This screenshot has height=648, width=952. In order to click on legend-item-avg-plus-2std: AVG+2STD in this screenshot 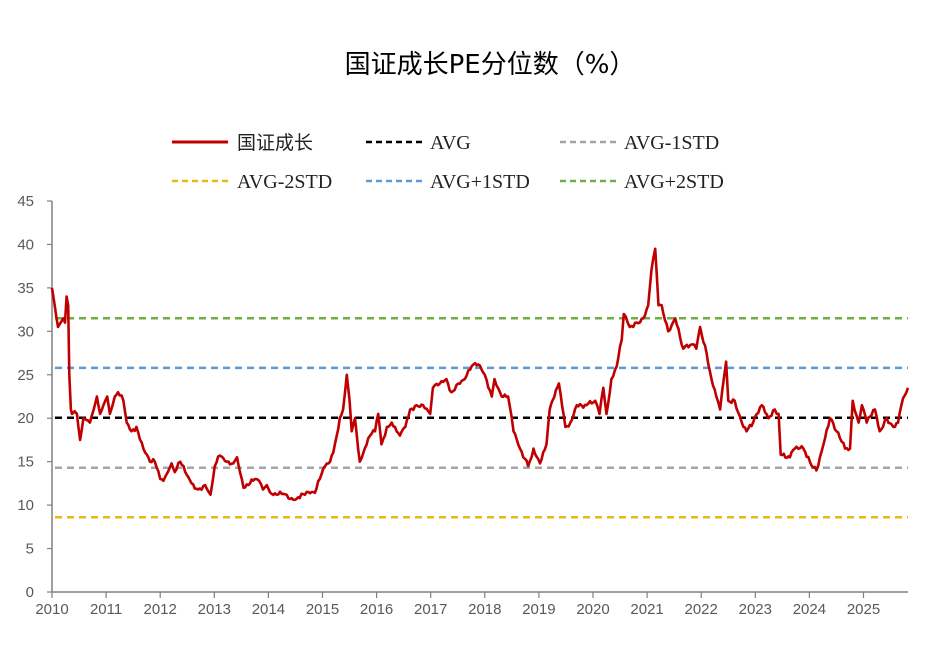, I will do `click(642, 182)`.